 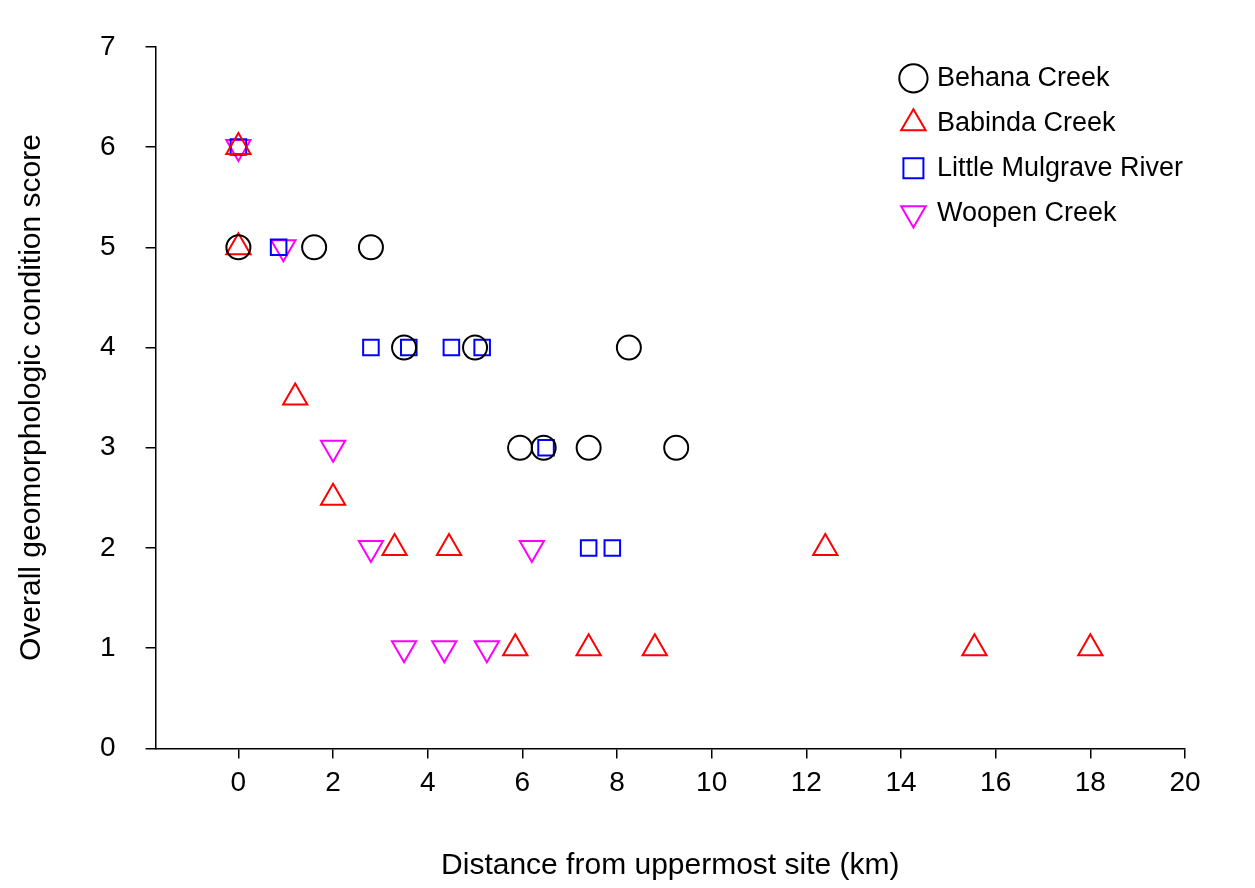 I want to click on y-tick-label: 1, so click(x=107, y=646).